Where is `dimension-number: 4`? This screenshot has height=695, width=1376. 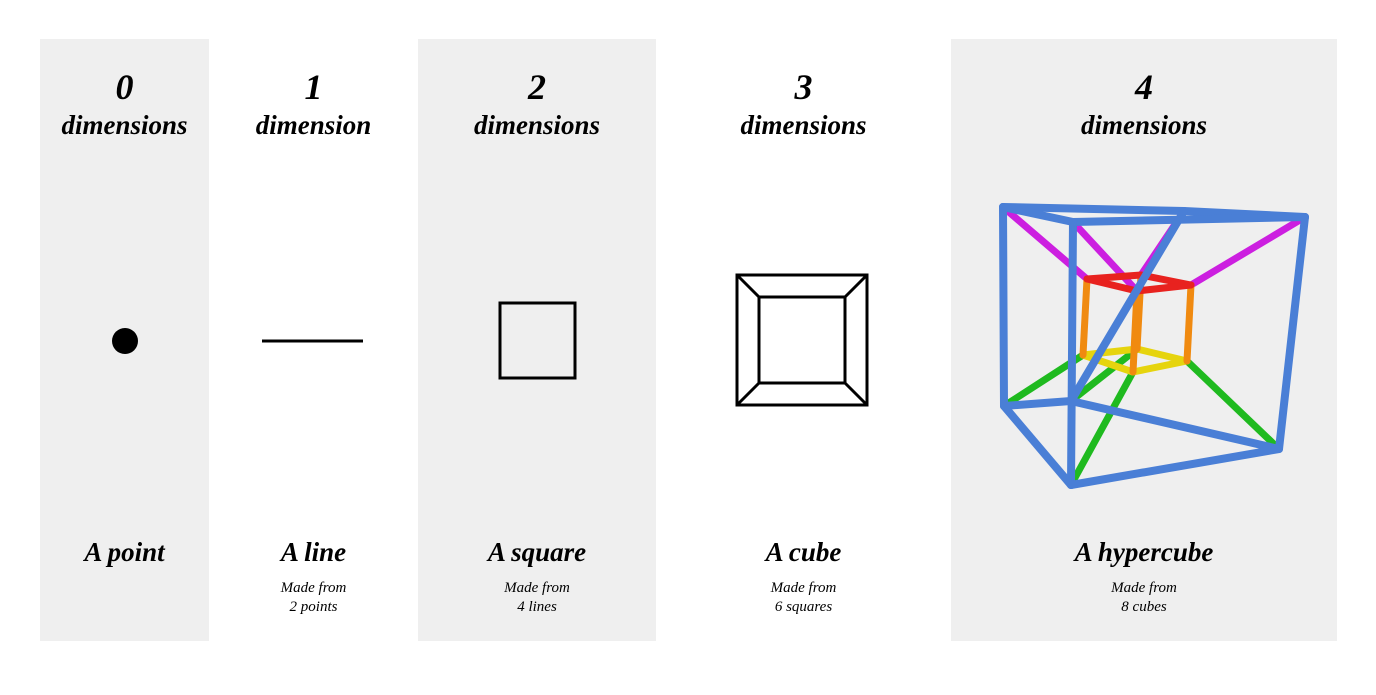
dimension-number: 4 is located at coordinates (1144, 87).